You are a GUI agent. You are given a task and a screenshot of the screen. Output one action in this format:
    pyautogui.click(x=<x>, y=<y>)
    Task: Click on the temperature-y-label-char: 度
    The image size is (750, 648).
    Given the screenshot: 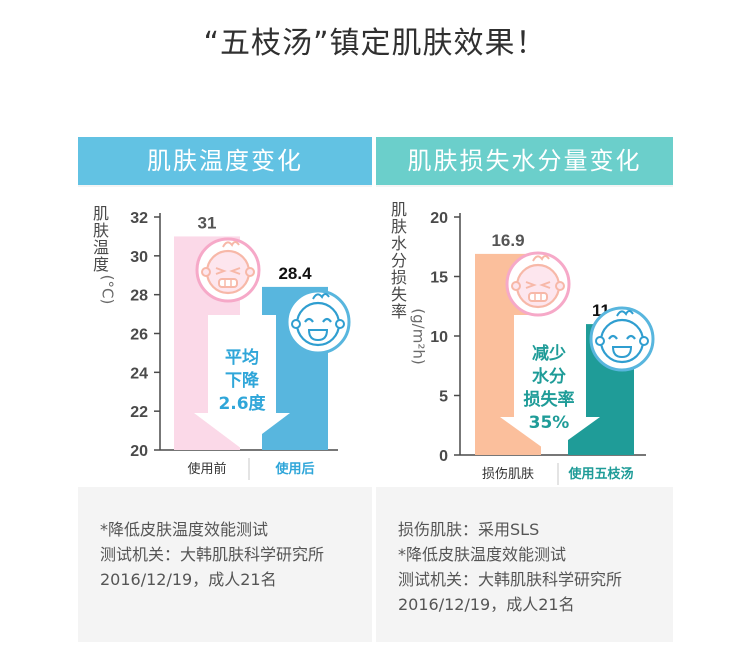 What is the action you would take?
    pyautogui.click(x=100, y=264)
    